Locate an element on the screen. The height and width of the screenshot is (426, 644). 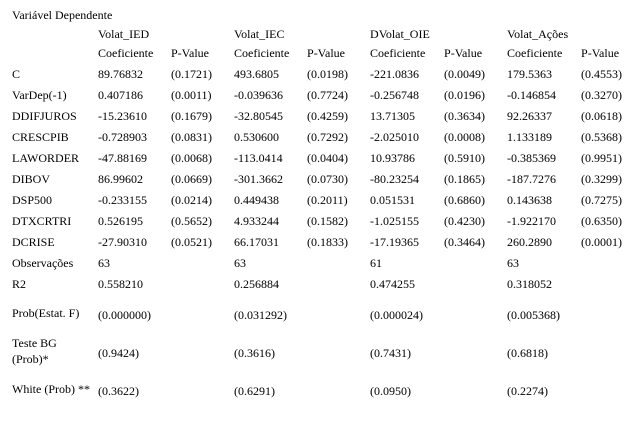
header-blank is located at coordinates (52, 53).